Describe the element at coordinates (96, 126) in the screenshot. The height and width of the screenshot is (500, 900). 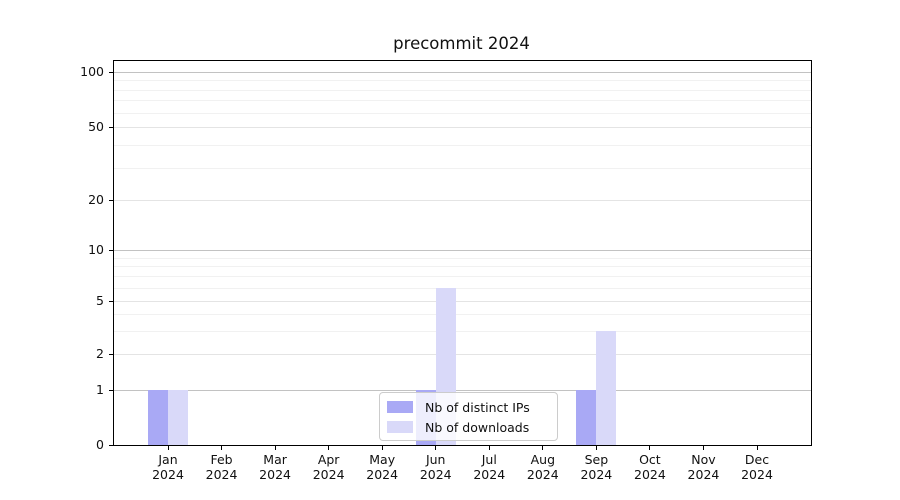
I see `y-axis-tick-label: 50` at that location.